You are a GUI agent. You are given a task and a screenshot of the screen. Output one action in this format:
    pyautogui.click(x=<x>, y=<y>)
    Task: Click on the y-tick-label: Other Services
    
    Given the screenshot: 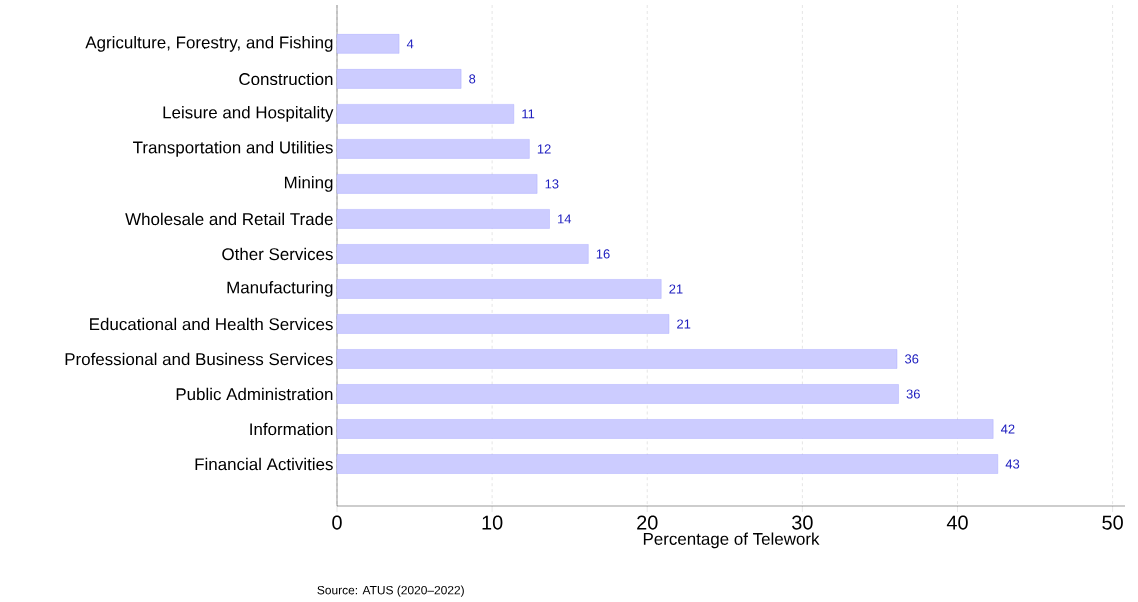 What is the action you would take?
    pyautogui.click(x=277, y=254)
    